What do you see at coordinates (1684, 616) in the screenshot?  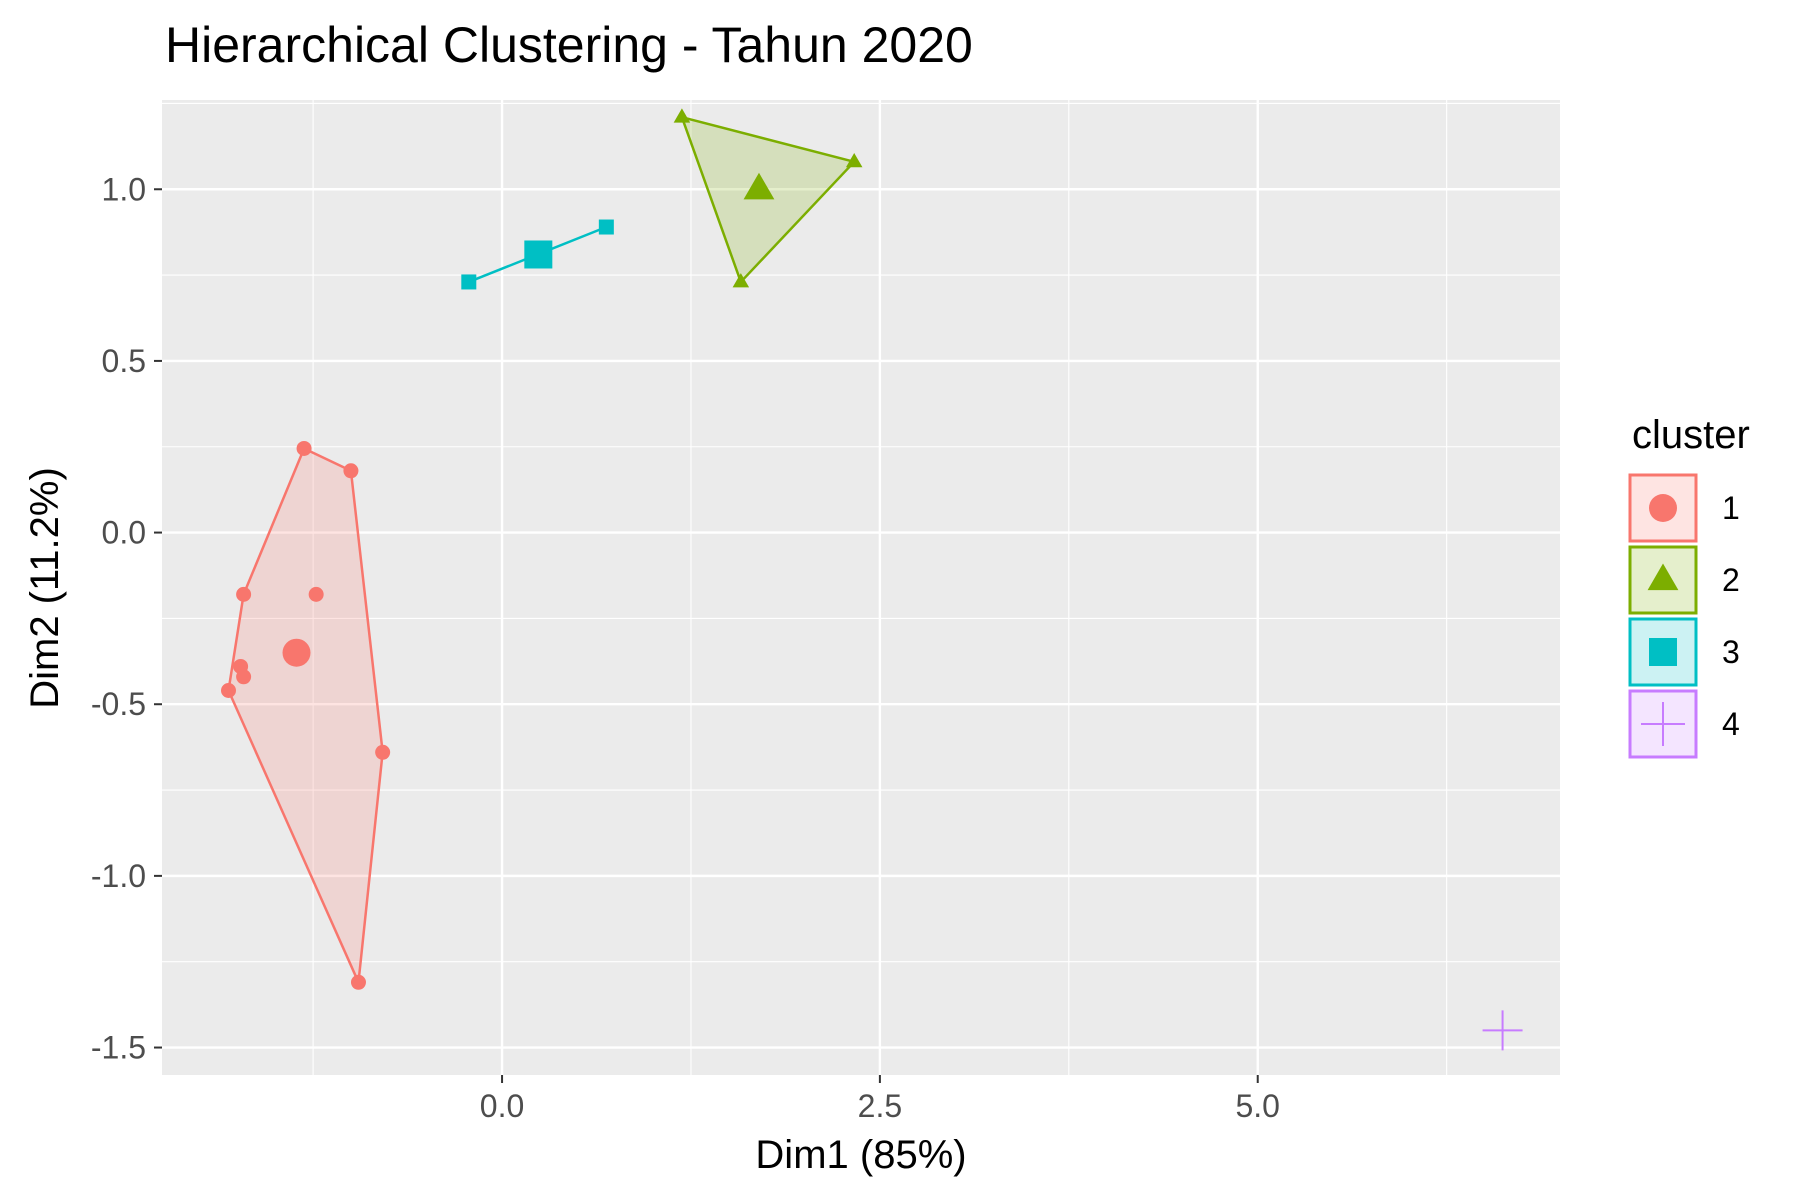 I see `legend: 1 2 3 4` at bounding box center [1684, 616].